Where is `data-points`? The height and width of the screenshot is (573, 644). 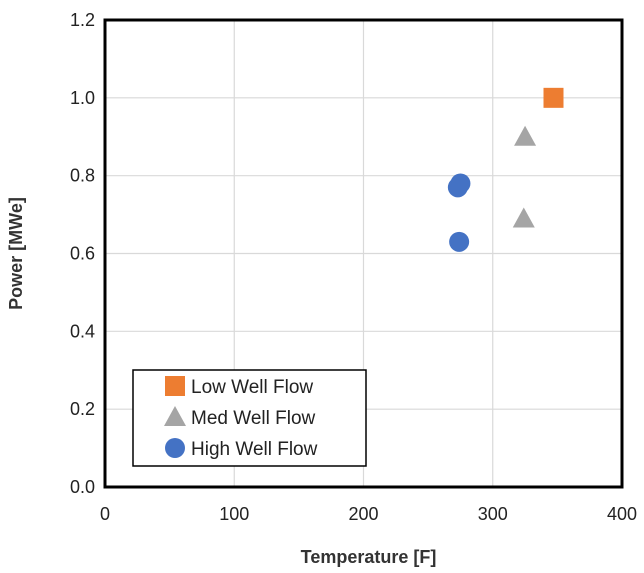
data-points is located at coordinates (505, 169).